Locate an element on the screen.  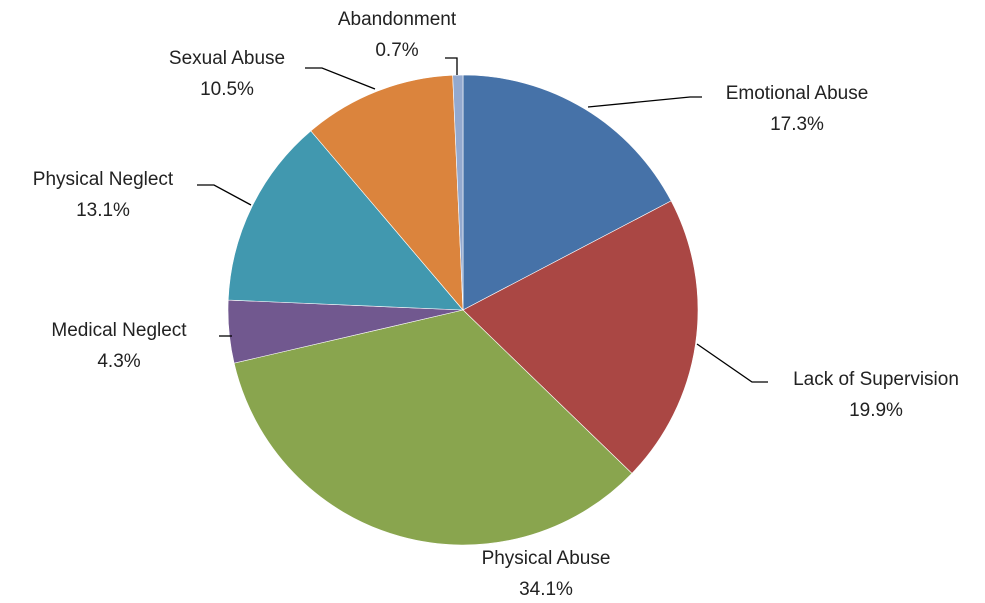
label-physical-neglect: Physical Neglect 13.1% is located at coordinates (103, 195).